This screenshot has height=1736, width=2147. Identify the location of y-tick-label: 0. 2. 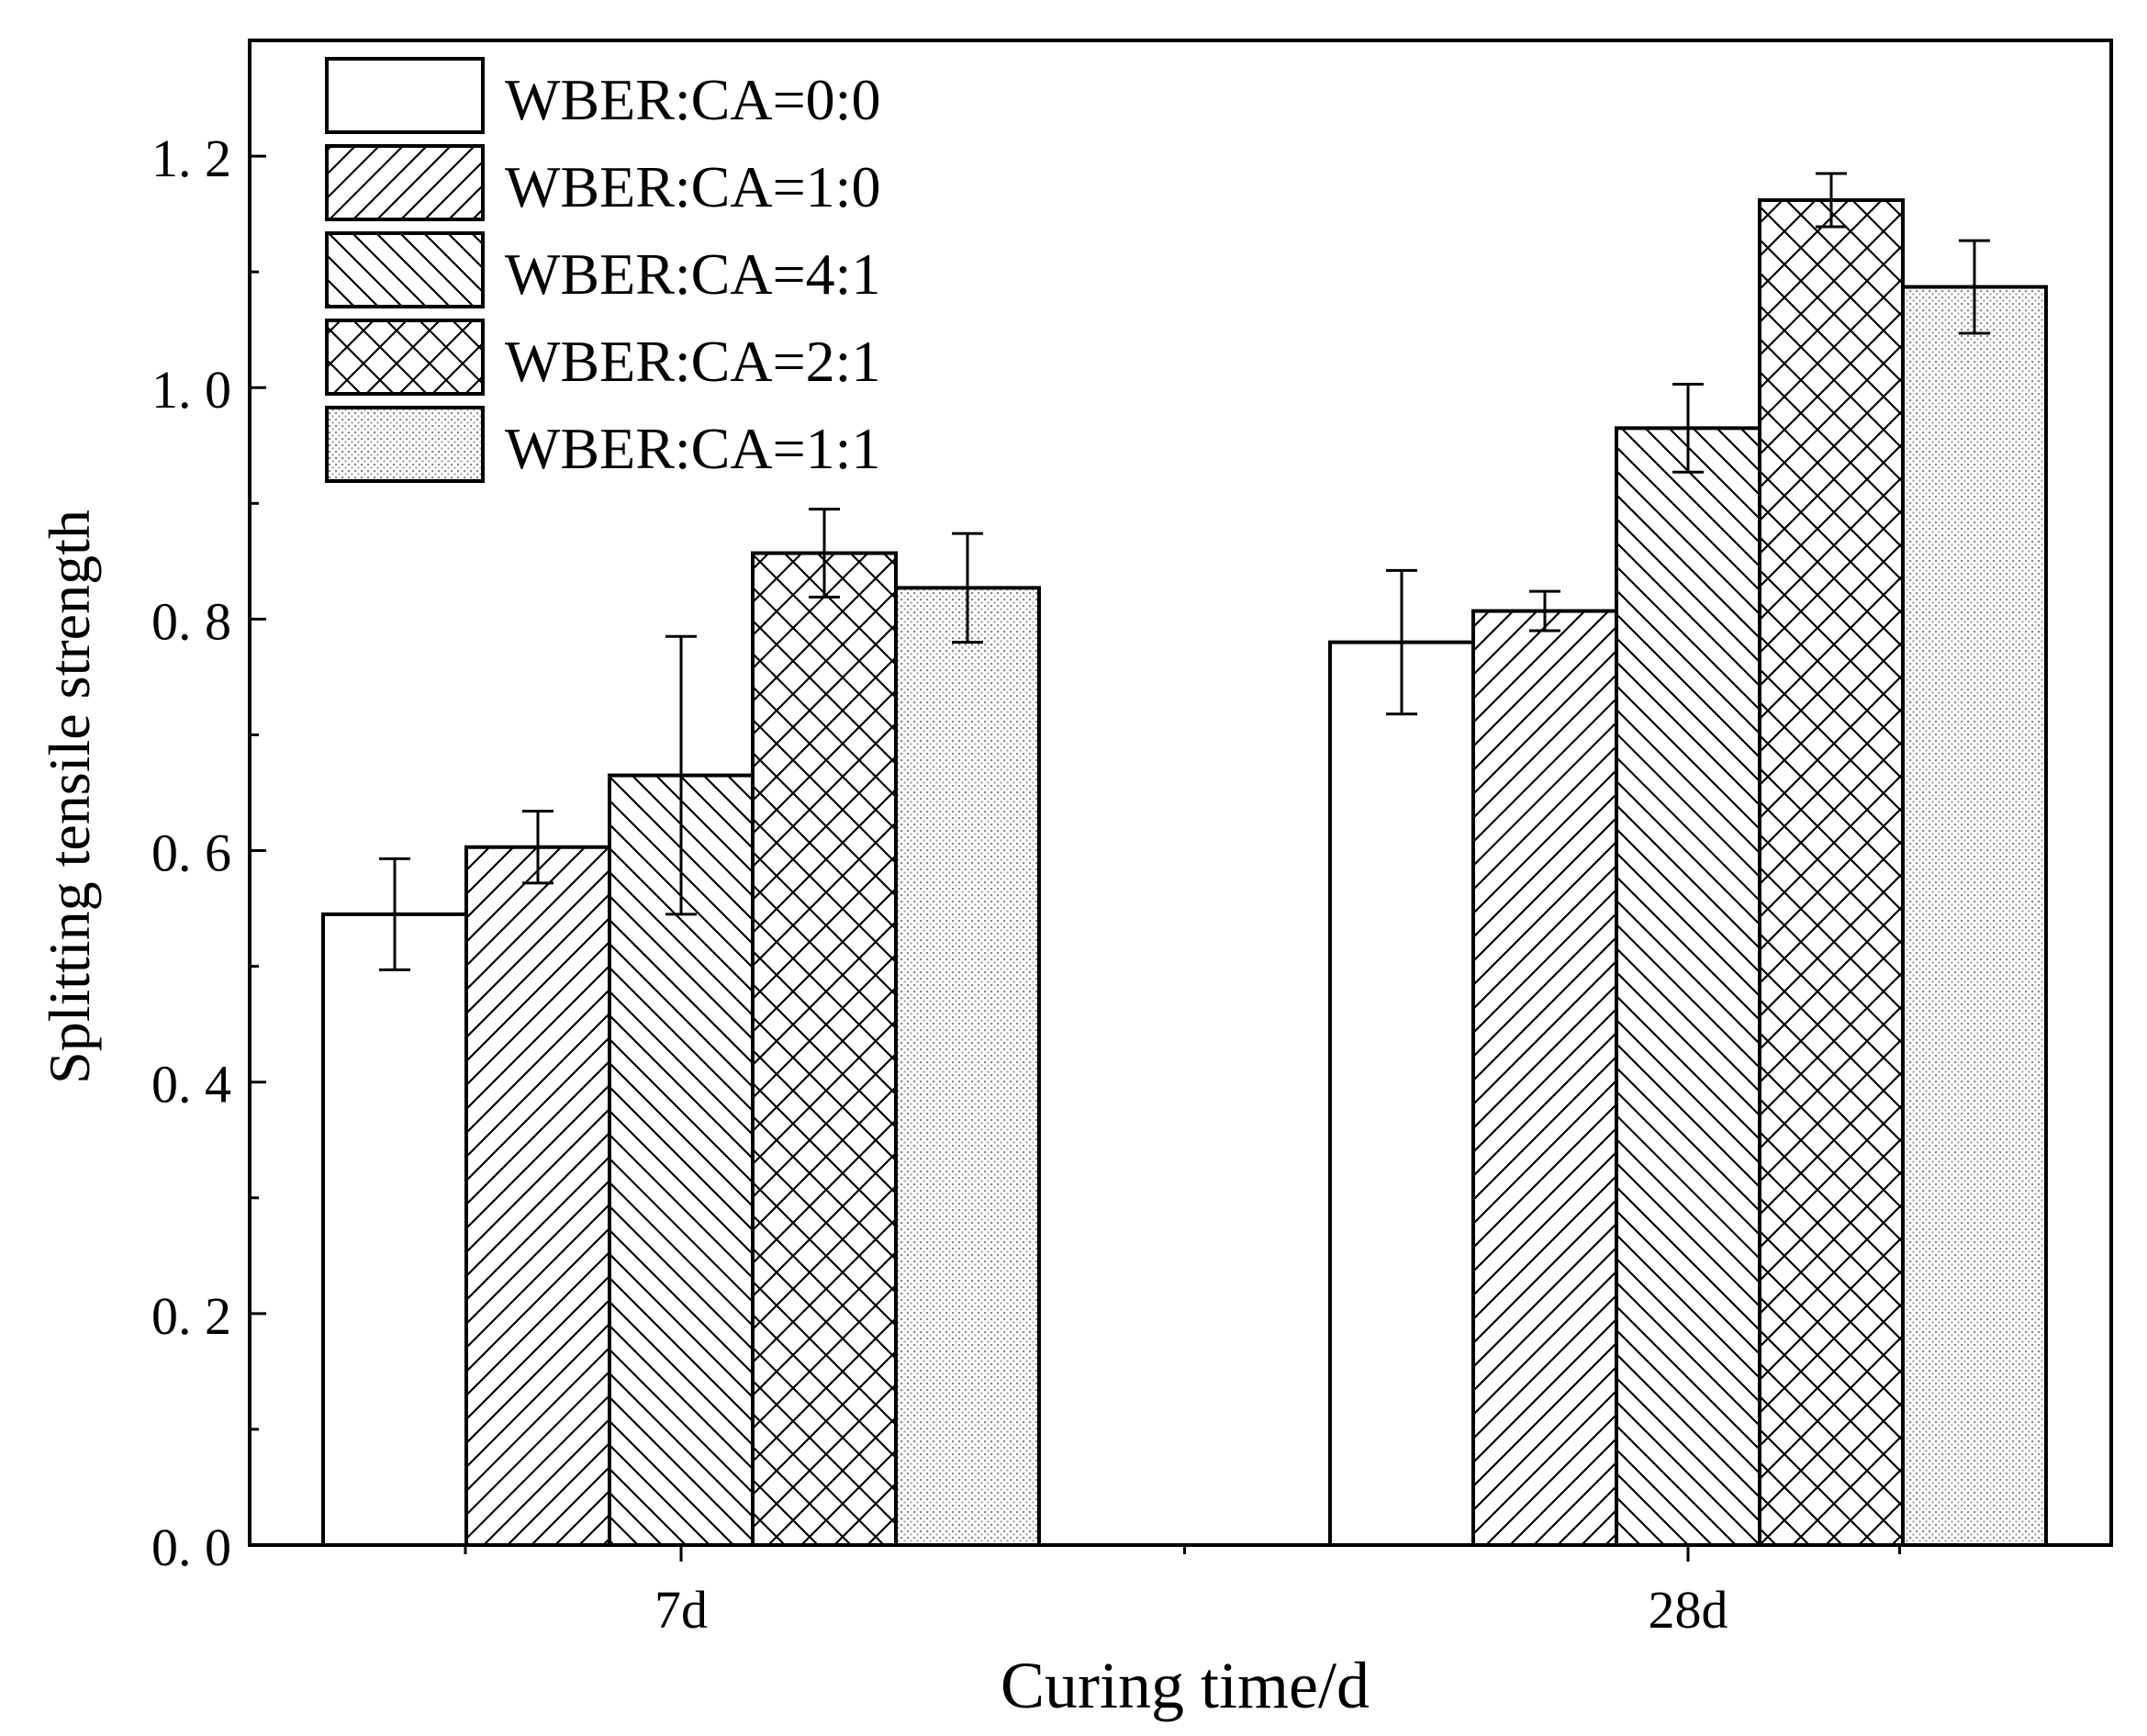
(191, 1316).